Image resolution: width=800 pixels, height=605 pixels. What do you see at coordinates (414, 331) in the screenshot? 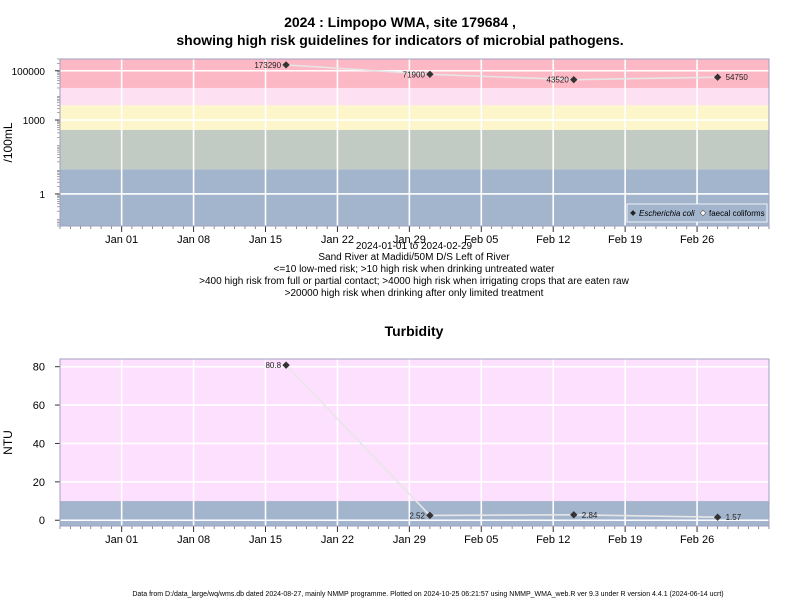
I see `turbidity-title: Turbidity` at bounding box center [414, 331].